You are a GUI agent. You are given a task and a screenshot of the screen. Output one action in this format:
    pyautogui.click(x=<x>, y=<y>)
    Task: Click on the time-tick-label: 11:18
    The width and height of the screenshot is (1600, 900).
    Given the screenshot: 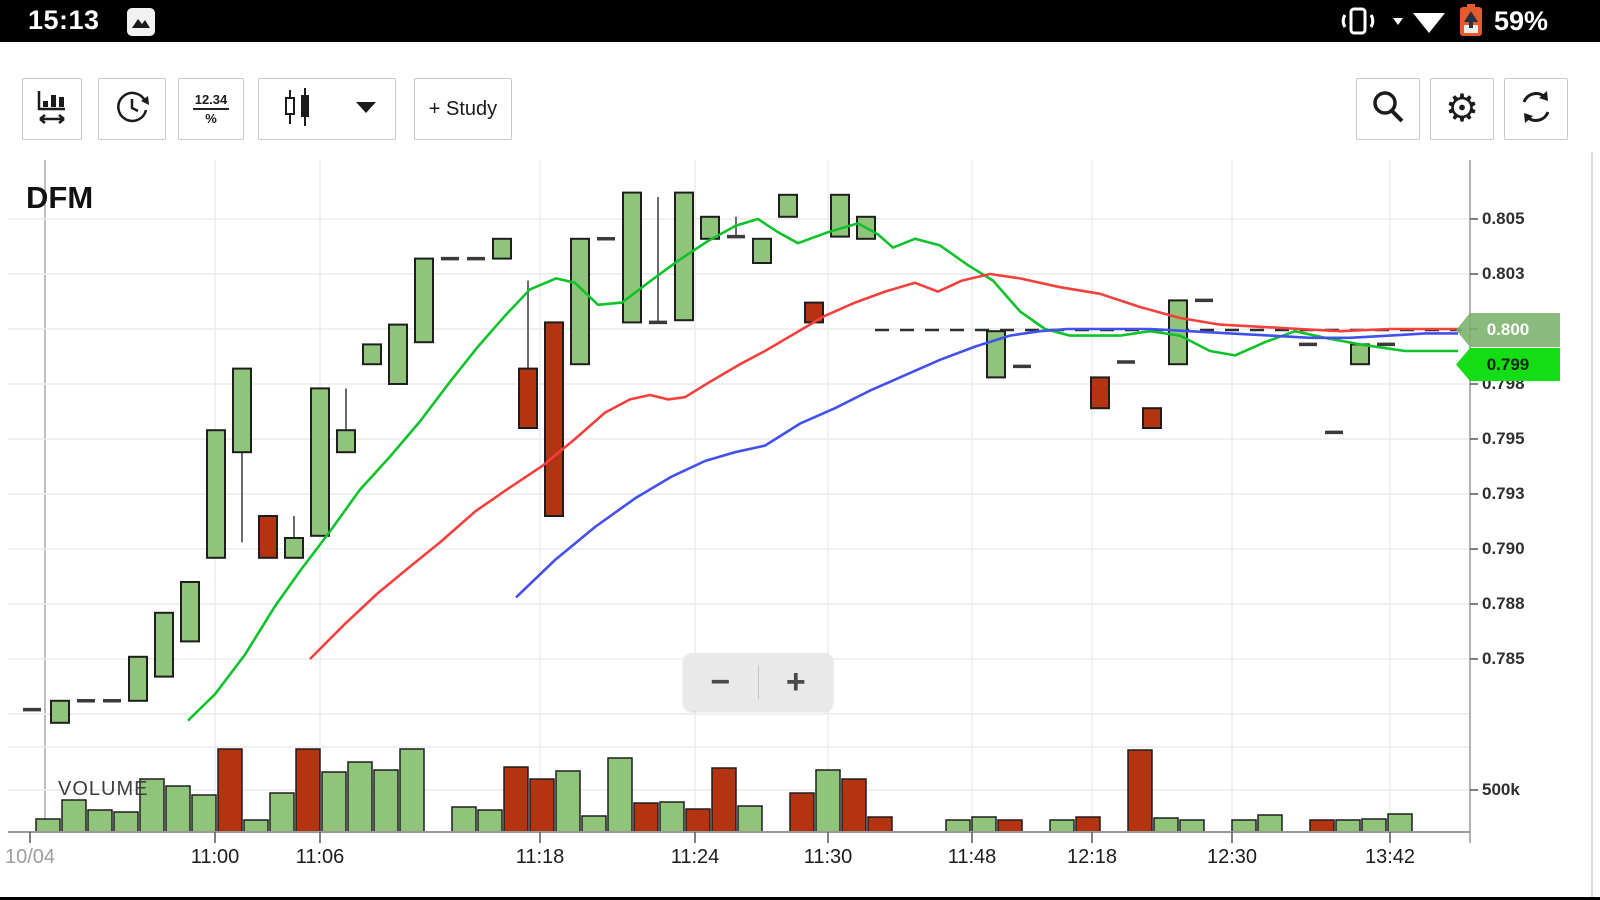 What is the action you would take?
    pyautogui.click(x=540, y=857)
    